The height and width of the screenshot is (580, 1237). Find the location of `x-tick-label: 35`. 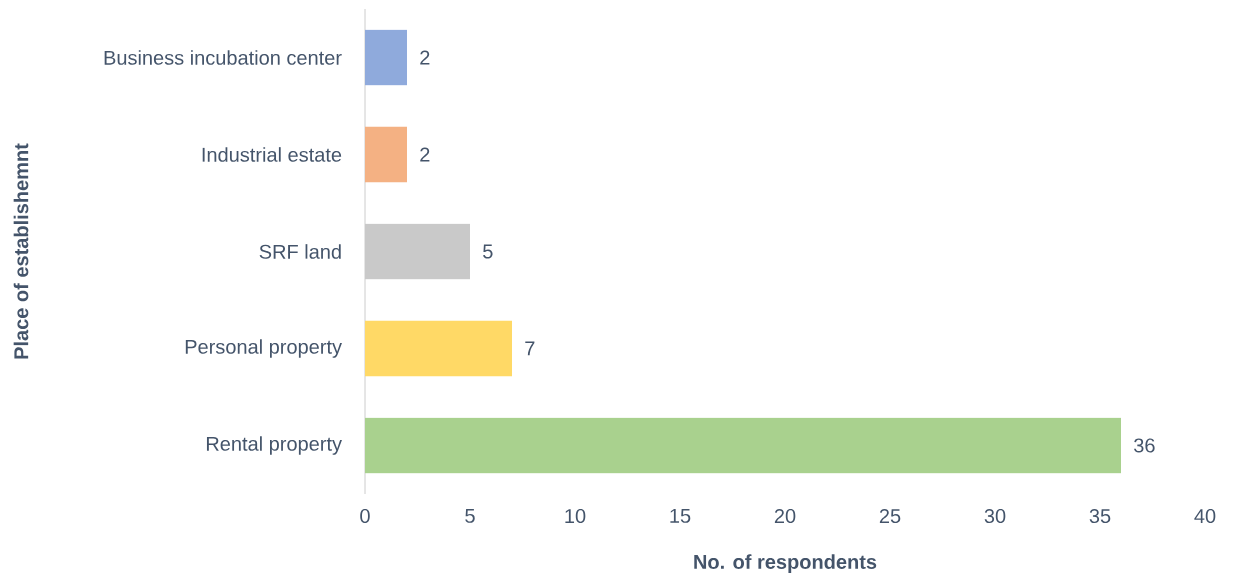

x-tick-label: 35 is located at coordinates (1100, 516).